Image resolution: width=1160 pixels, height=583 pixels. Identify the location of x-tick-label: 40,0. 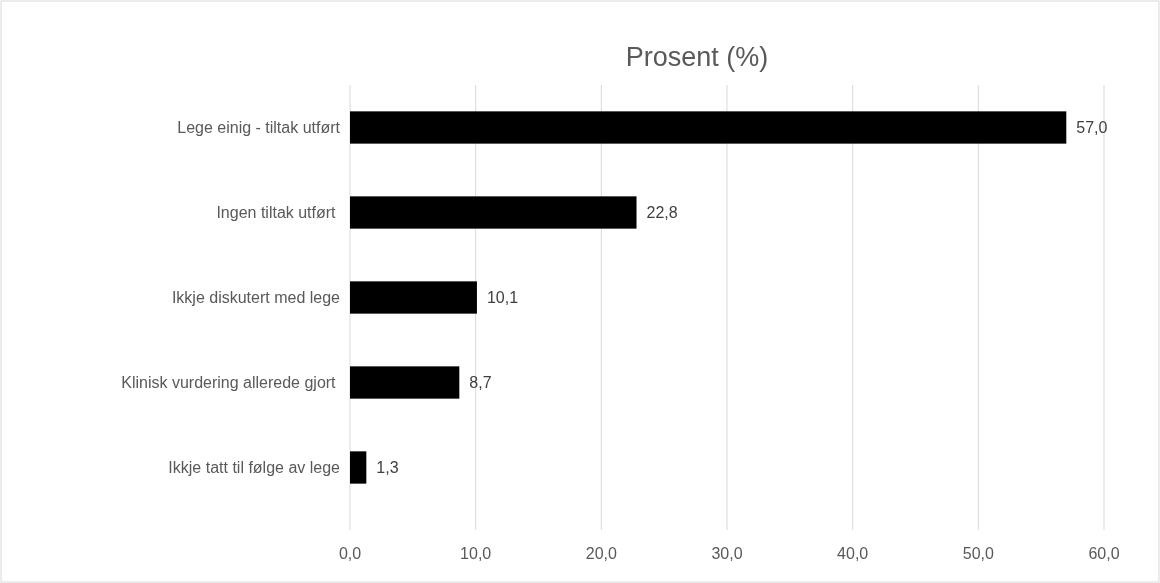
(853, 553).